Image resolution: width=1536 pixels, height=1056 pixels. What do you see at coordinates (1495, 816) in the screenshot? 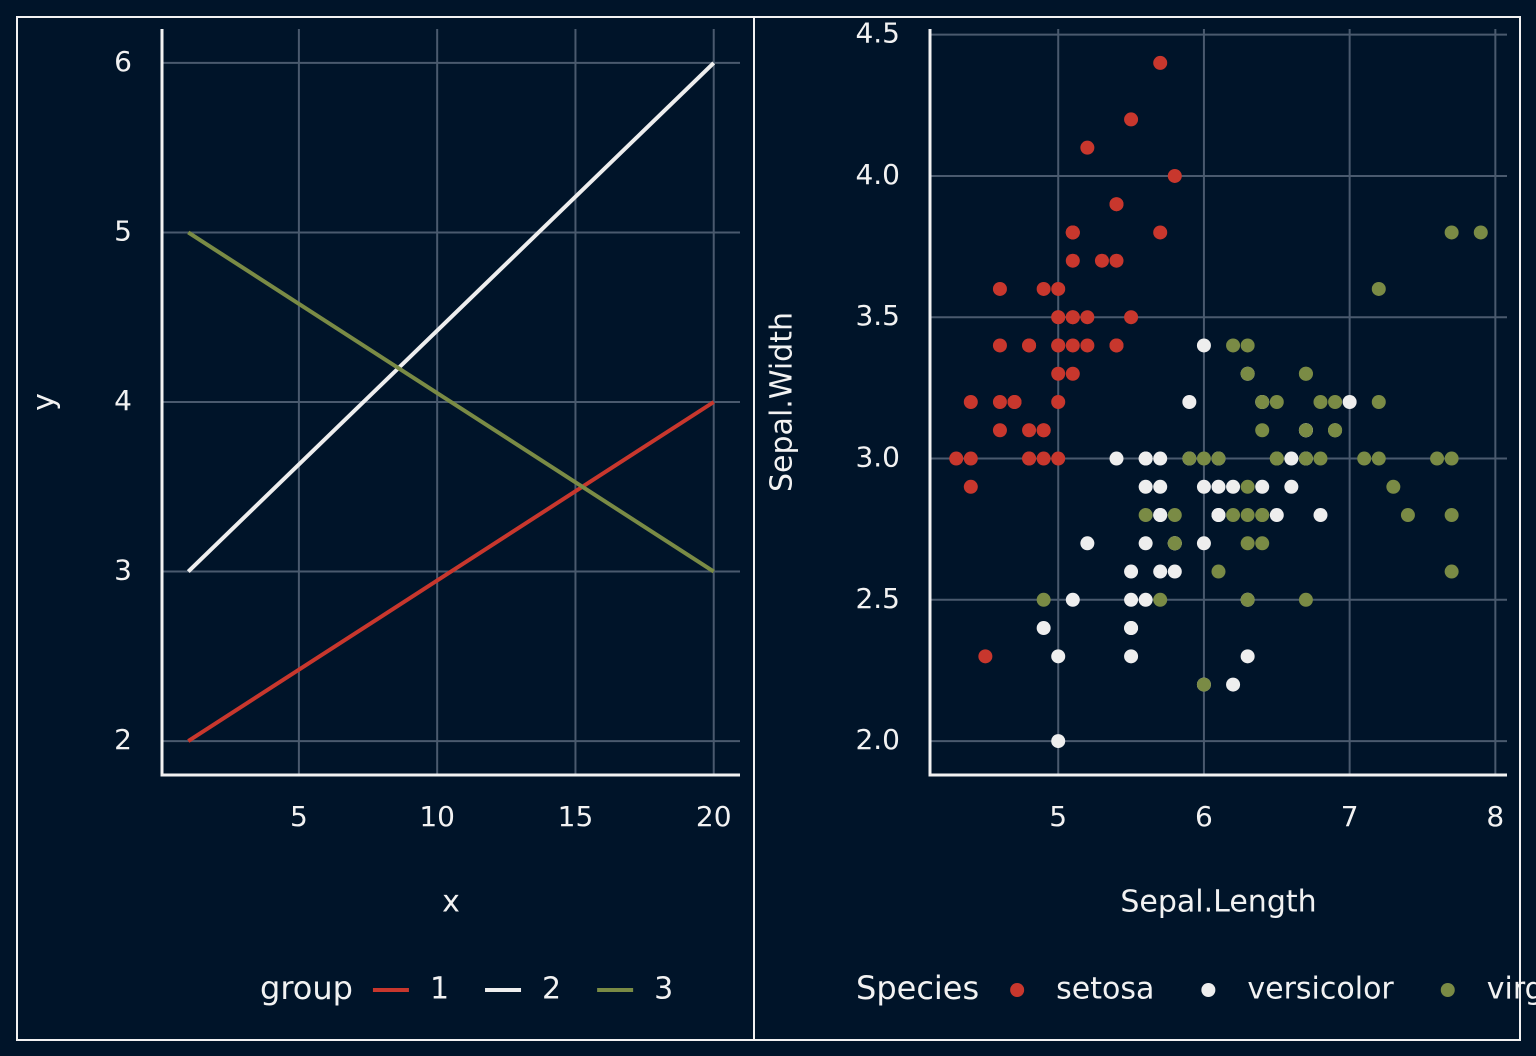
I see `x-tick-label: 8` at bounding box center [1495, 816].